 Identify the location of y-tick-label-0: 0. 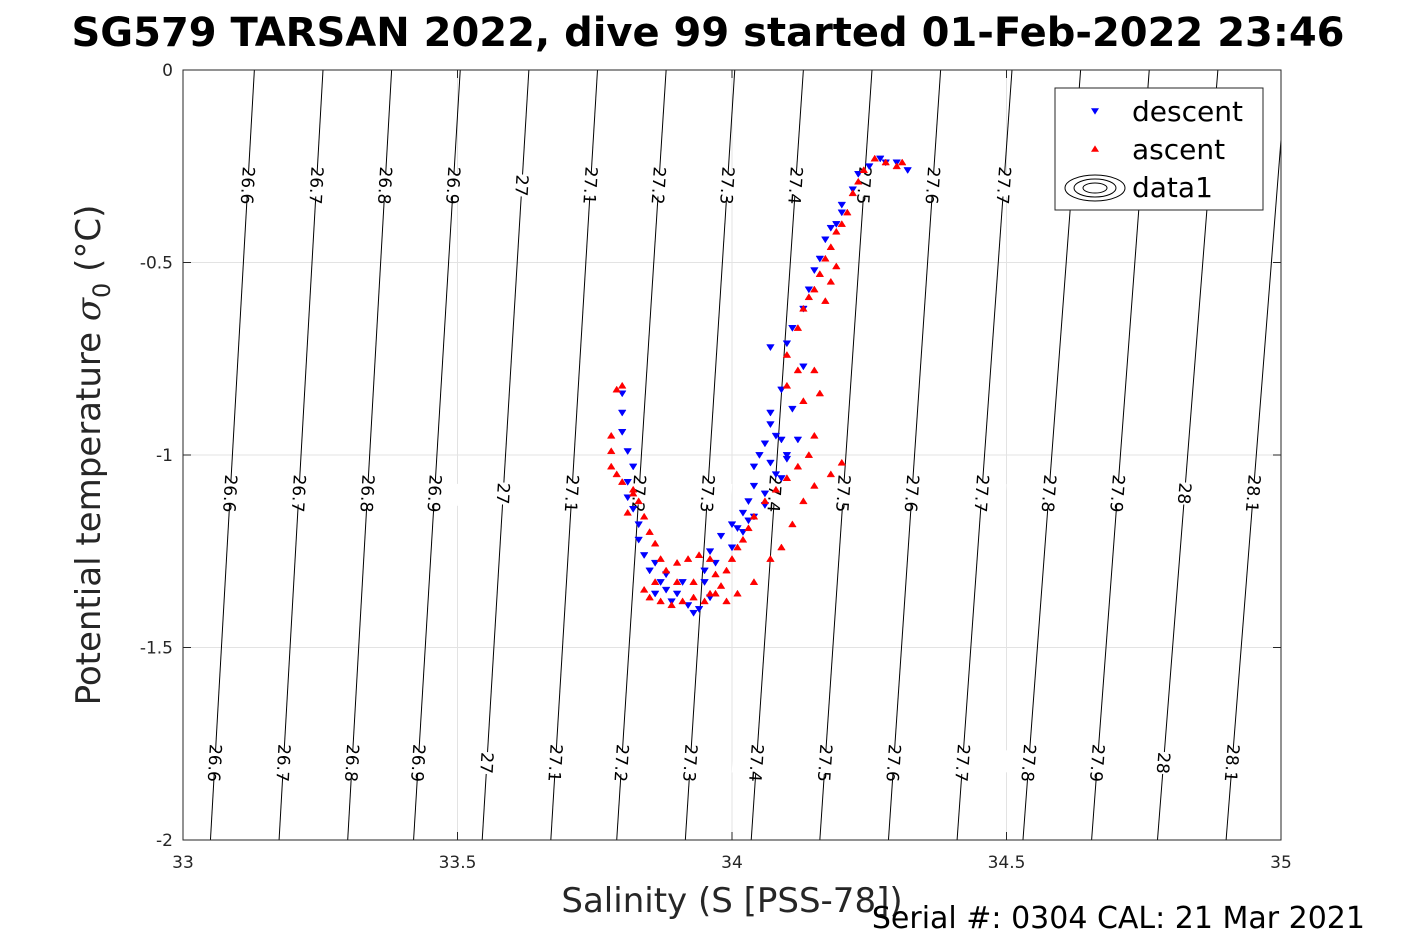
(167, 71).